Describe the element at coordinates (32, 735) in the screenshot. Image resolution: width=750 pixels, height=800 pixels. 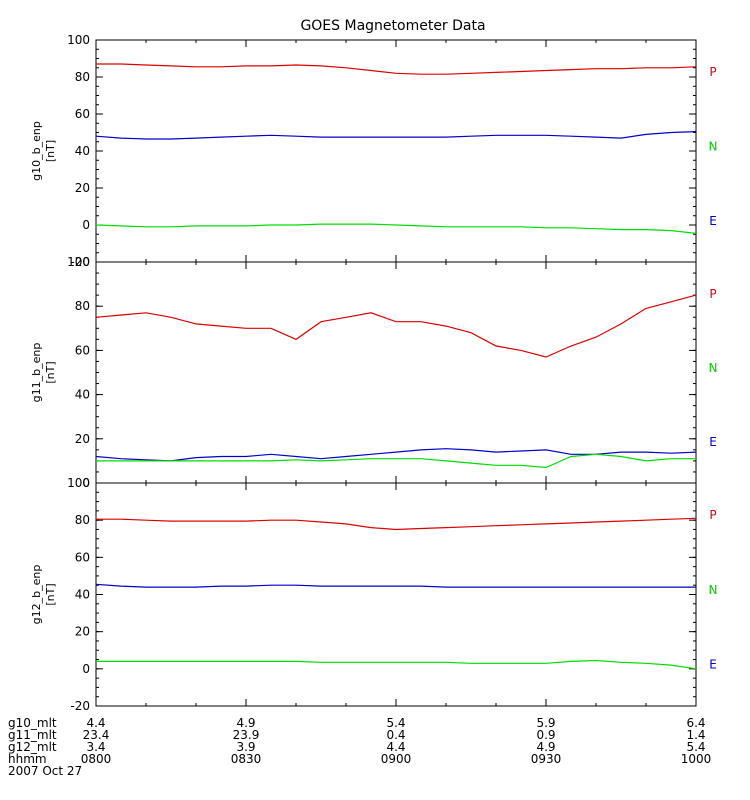
I see `footer-label: g11_mlt` at that location.